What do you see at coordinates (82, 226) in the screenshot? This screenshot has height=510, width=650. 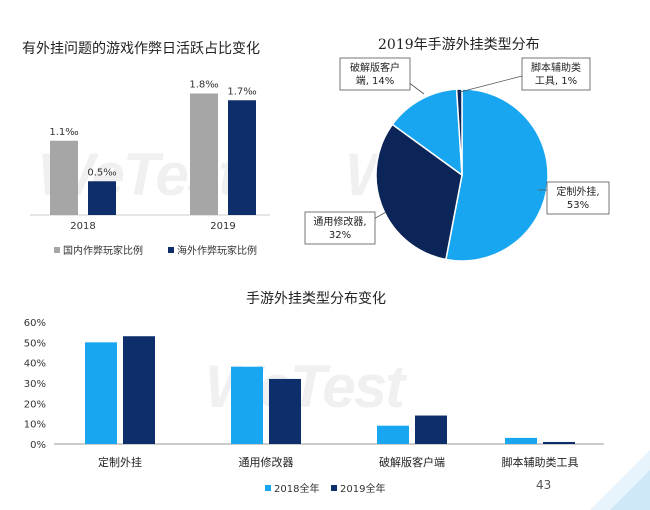 I see `chart1-x-tick: 2018` at bounding box center [82, 226].